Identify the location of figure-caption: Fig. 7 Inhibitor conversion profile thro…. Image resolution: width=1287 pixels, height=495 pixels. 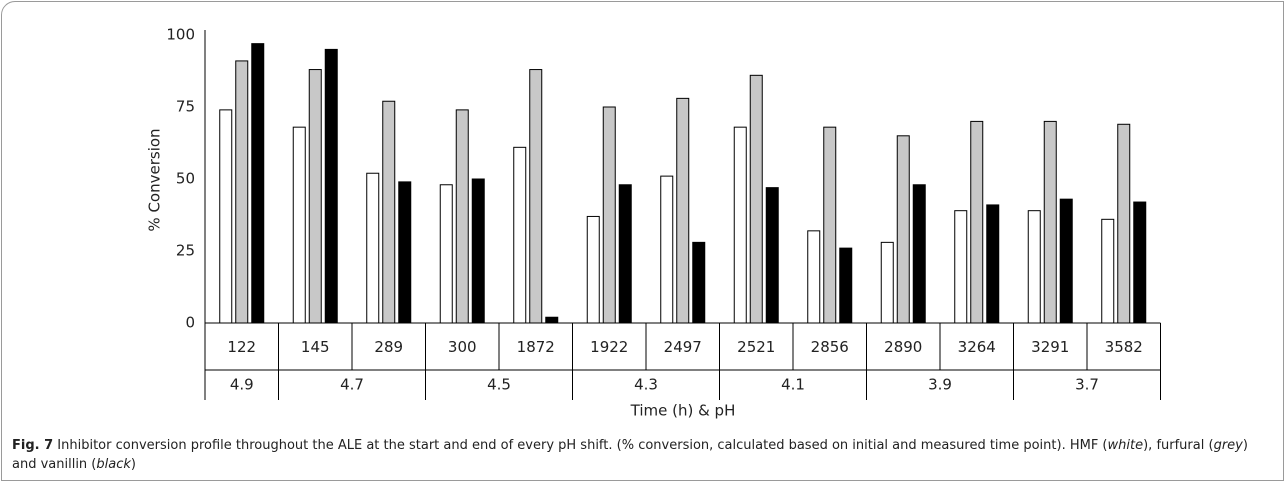
(642, 455).